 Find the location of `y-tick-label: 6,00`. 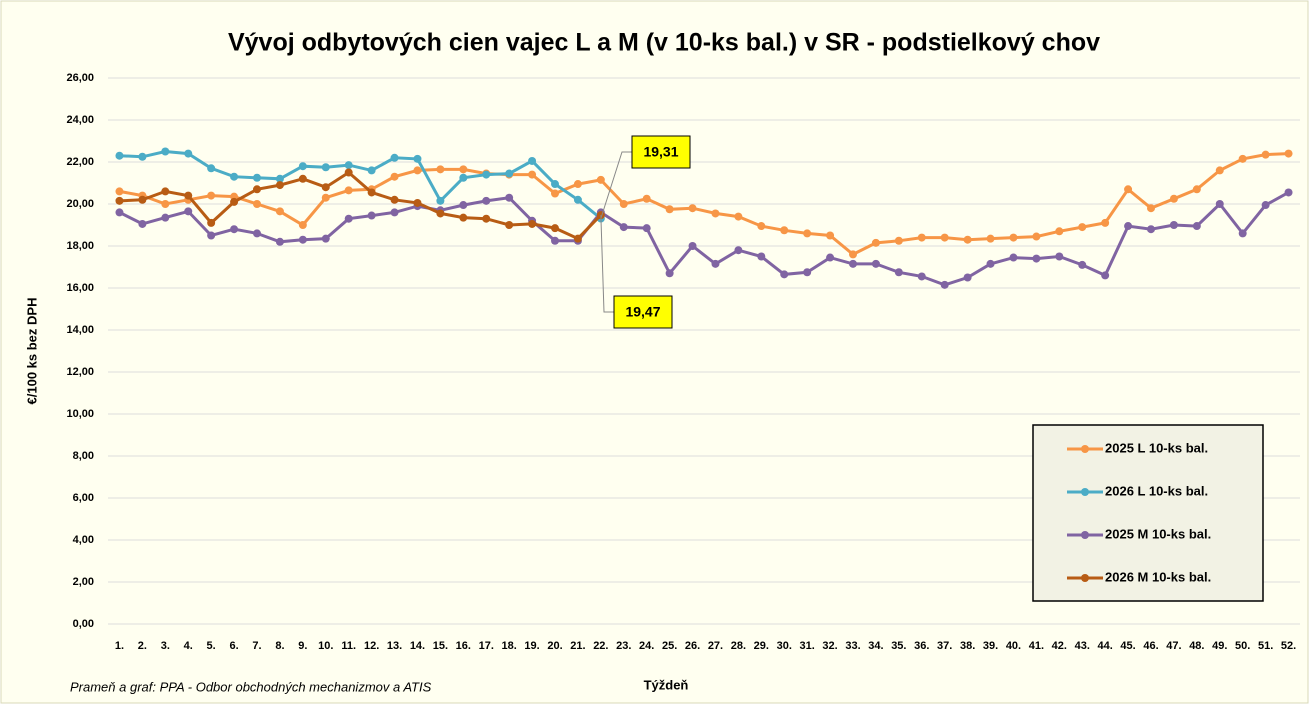

y-tick-label: 6,00 is located at coordinates (83, 498).